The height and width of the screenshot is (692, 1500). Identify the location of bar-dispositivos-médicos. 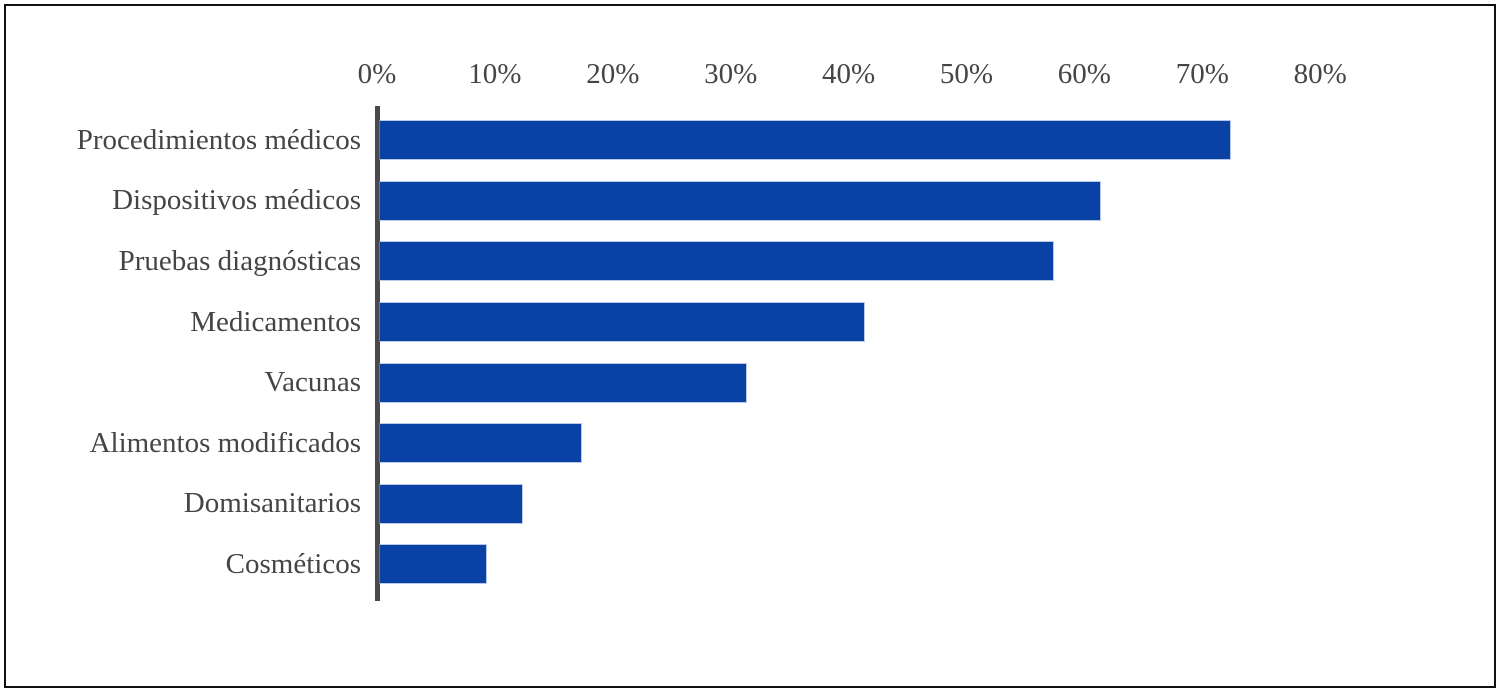
(740, 200).